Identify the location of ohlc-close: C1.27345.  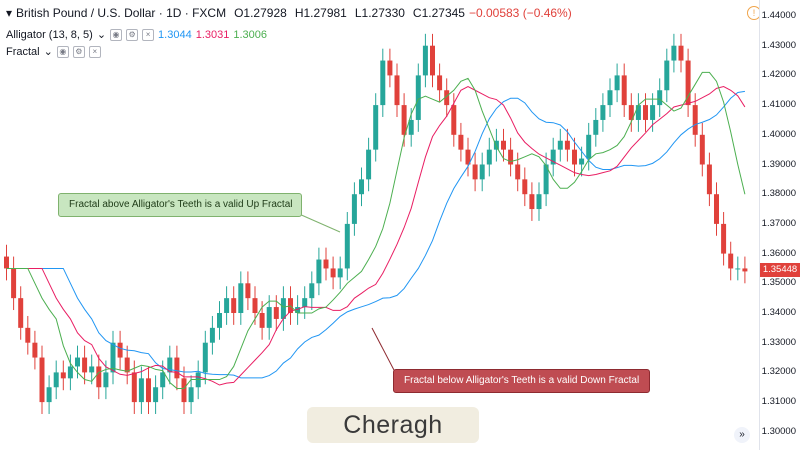
(438, 13).